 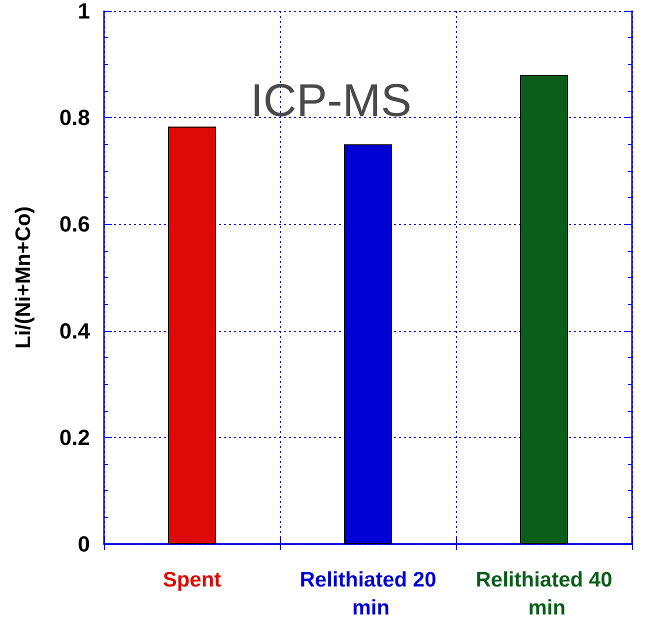 What do you see at coordinates (74, 117) in the screenshot?
I see `y-tick-label: 0.8` at bounding box center [74, 117].